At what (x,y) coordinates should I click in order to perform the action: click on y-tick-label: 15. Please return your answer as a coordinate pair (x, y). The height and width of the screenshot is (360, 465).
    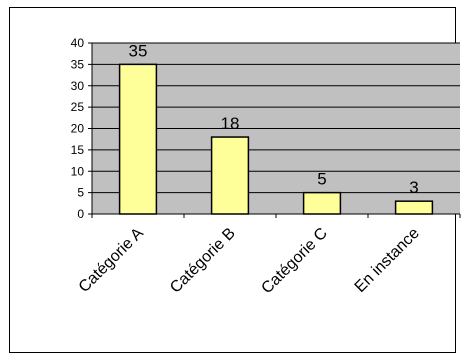
    Looking at the image, I should click on (78, 150).